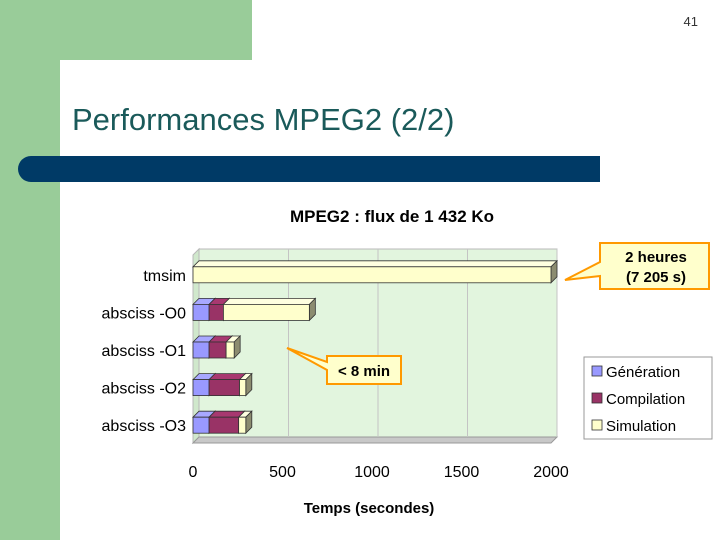  What do you see at coordinates (641, 426) in the screenshot?
I see `legend-entry: Simulation` at bounding box center [641, 426].